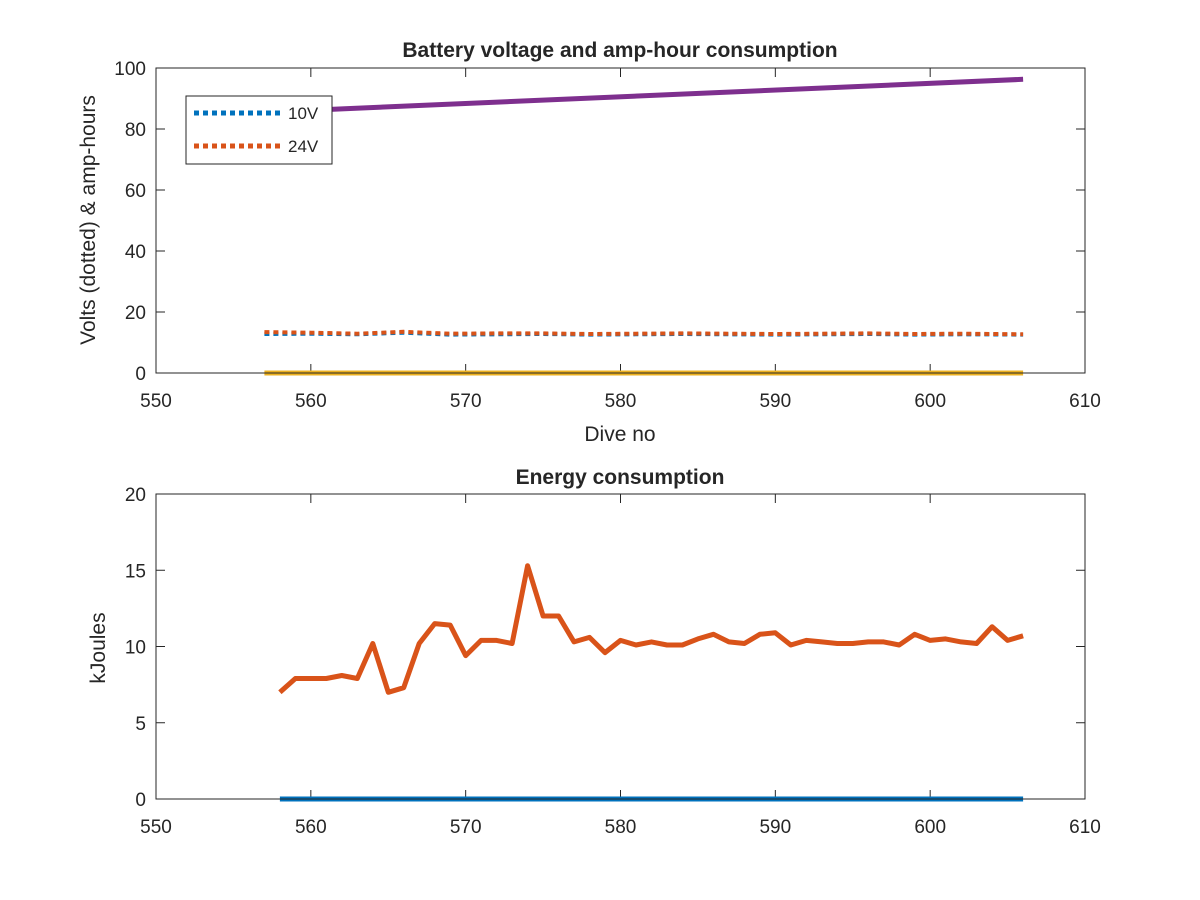 This screenshot has height=900, width=1200. What do you see at coordinates (135, 571) in the screenshot?
I see `y-tick-label: 15` at bounding box center [135, 571].